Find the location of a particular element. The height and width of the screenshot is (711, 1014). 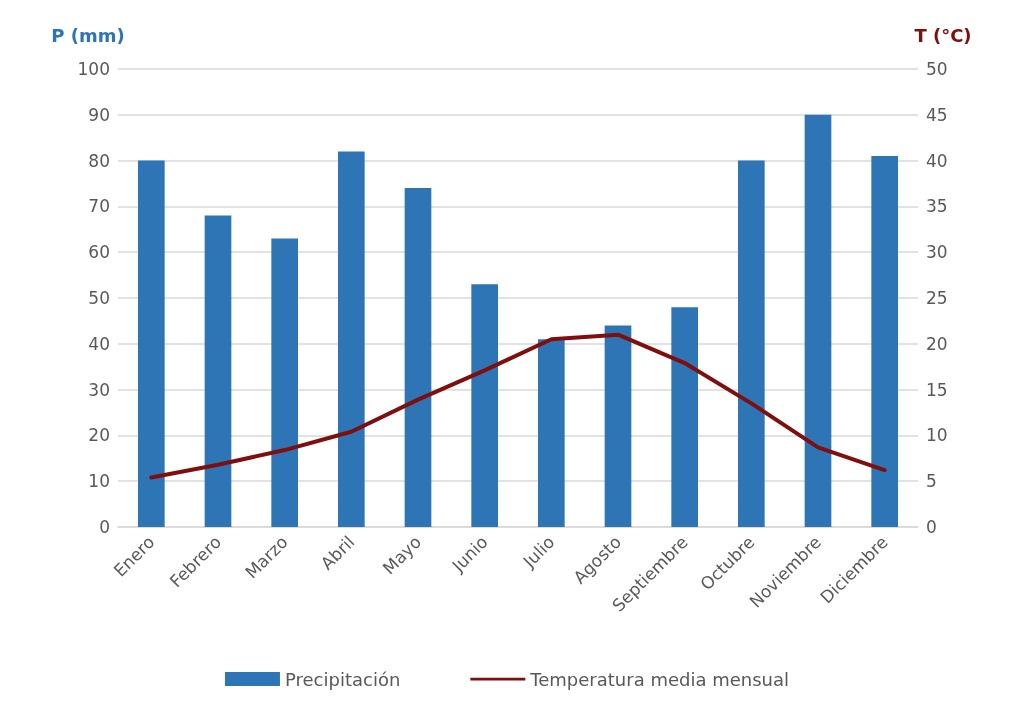

y2-tick-label: 30 is located at coordinates (937, 252).